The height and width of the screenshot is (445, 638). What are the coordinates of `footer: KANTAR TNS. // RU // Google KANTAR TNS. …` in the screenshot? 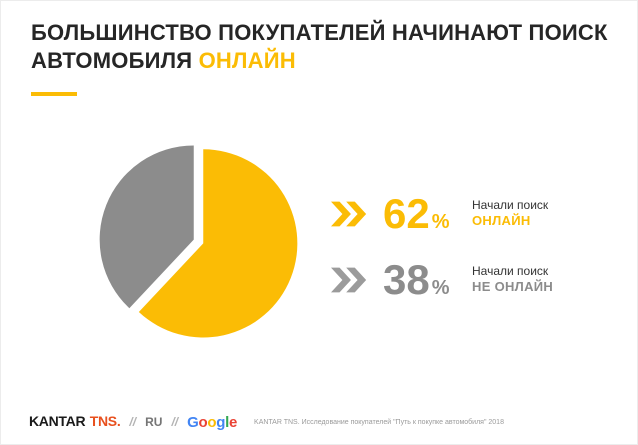 It's located at (266, 422).